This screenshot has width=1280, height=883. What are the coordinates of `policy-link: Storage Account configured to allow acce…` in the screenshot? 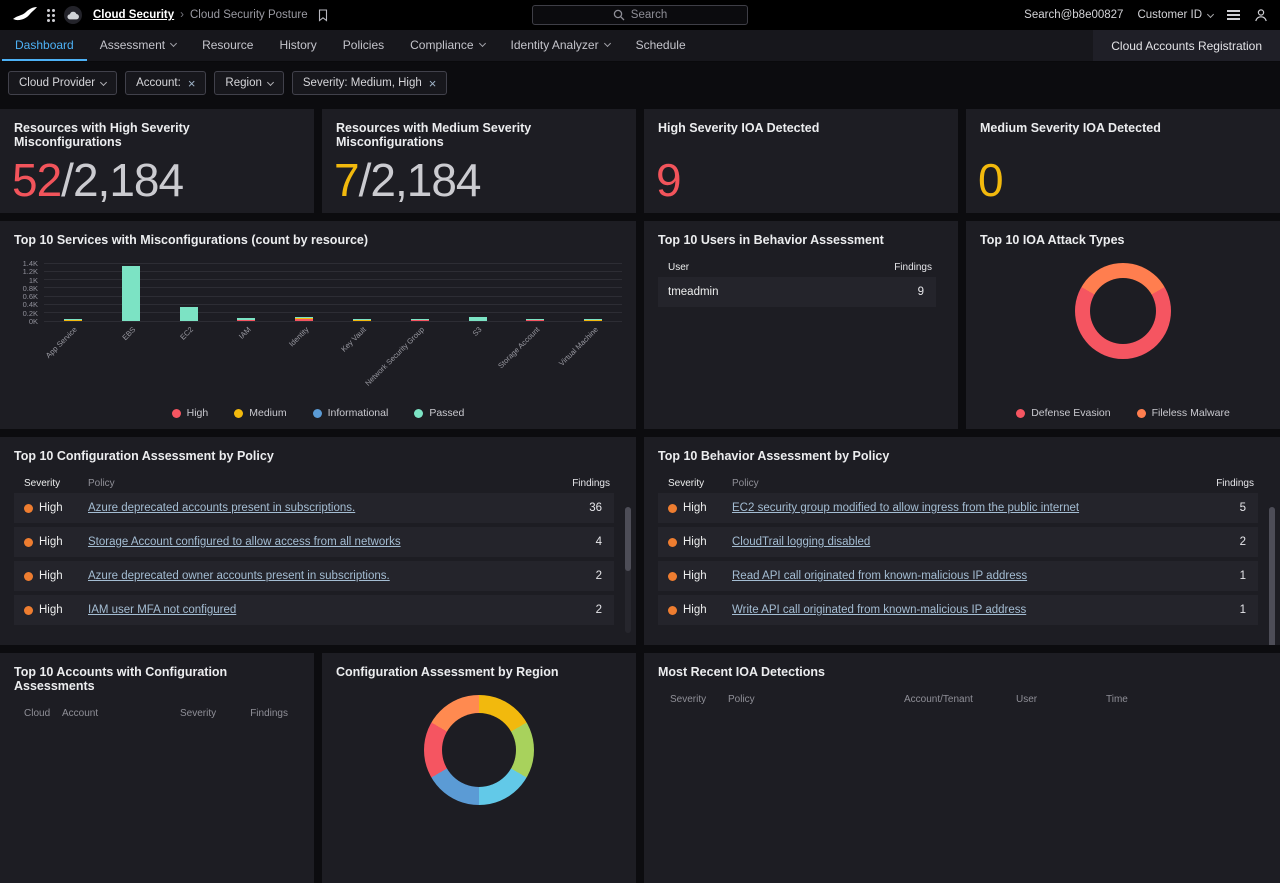 It's located at (244, 542).